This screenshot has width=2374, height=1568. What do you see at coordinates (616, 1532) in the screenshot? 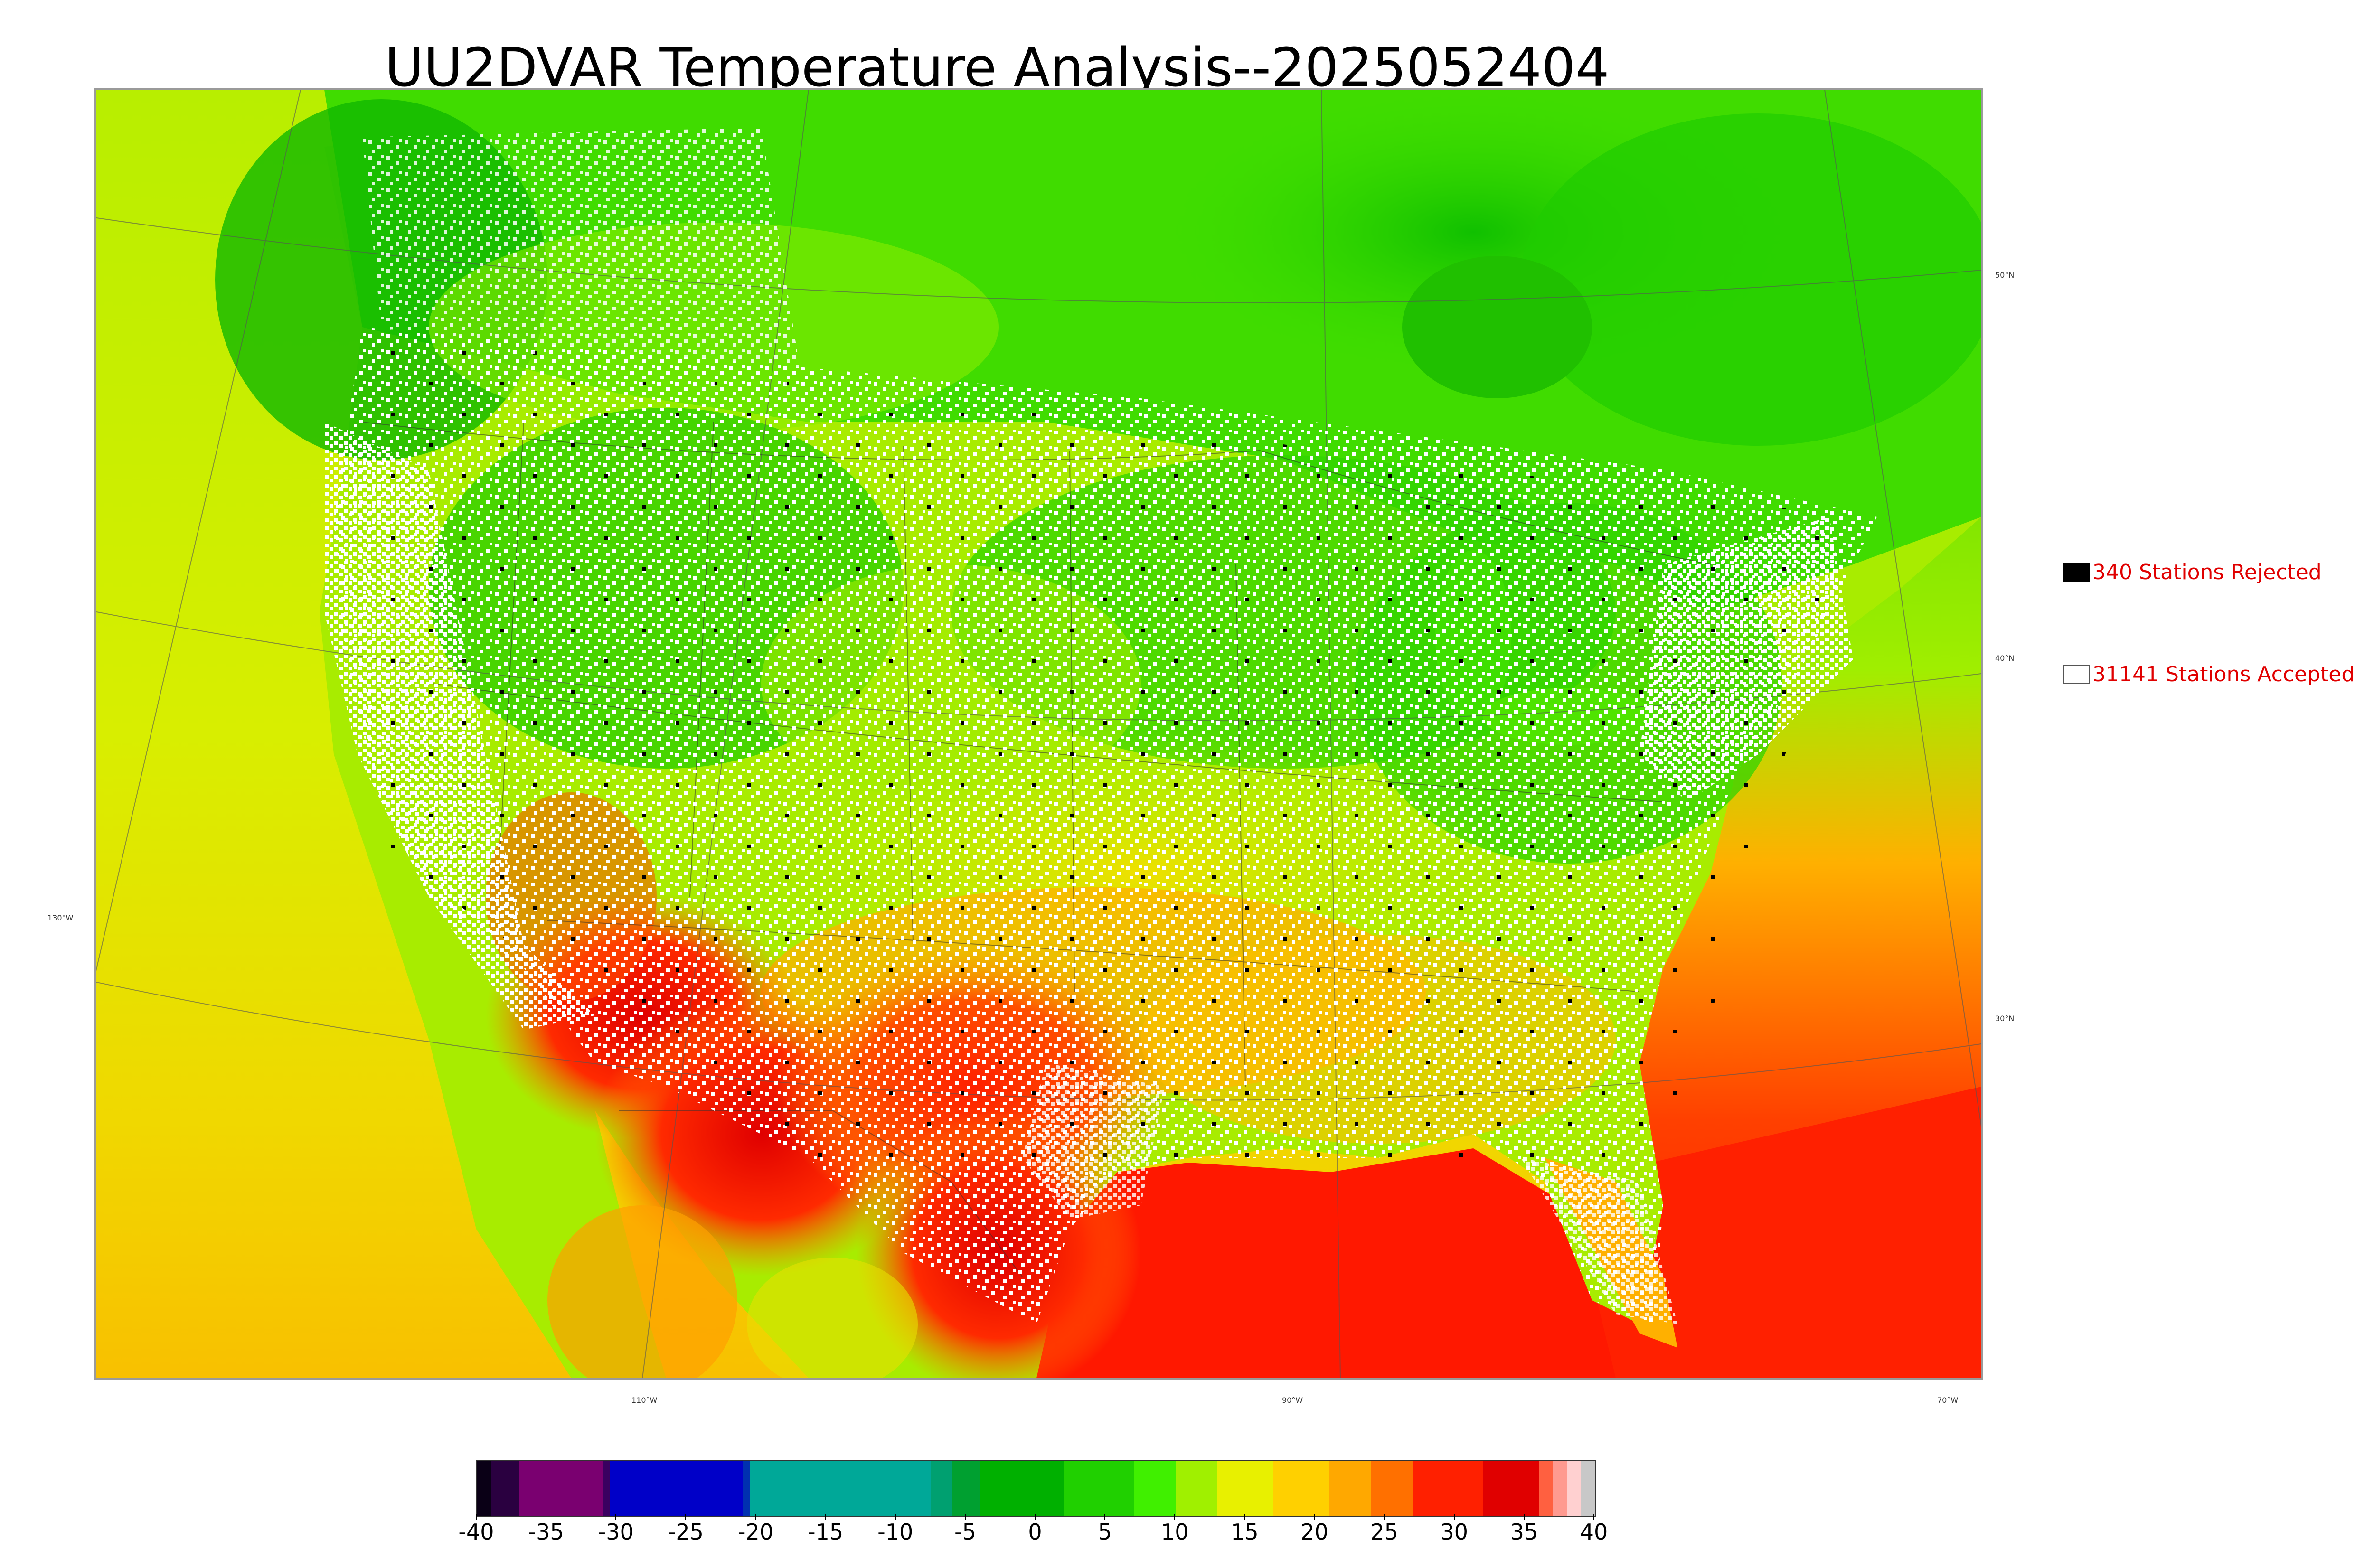
I see `colorbar-tick-label: -30` at bounding box center [616, 1532].